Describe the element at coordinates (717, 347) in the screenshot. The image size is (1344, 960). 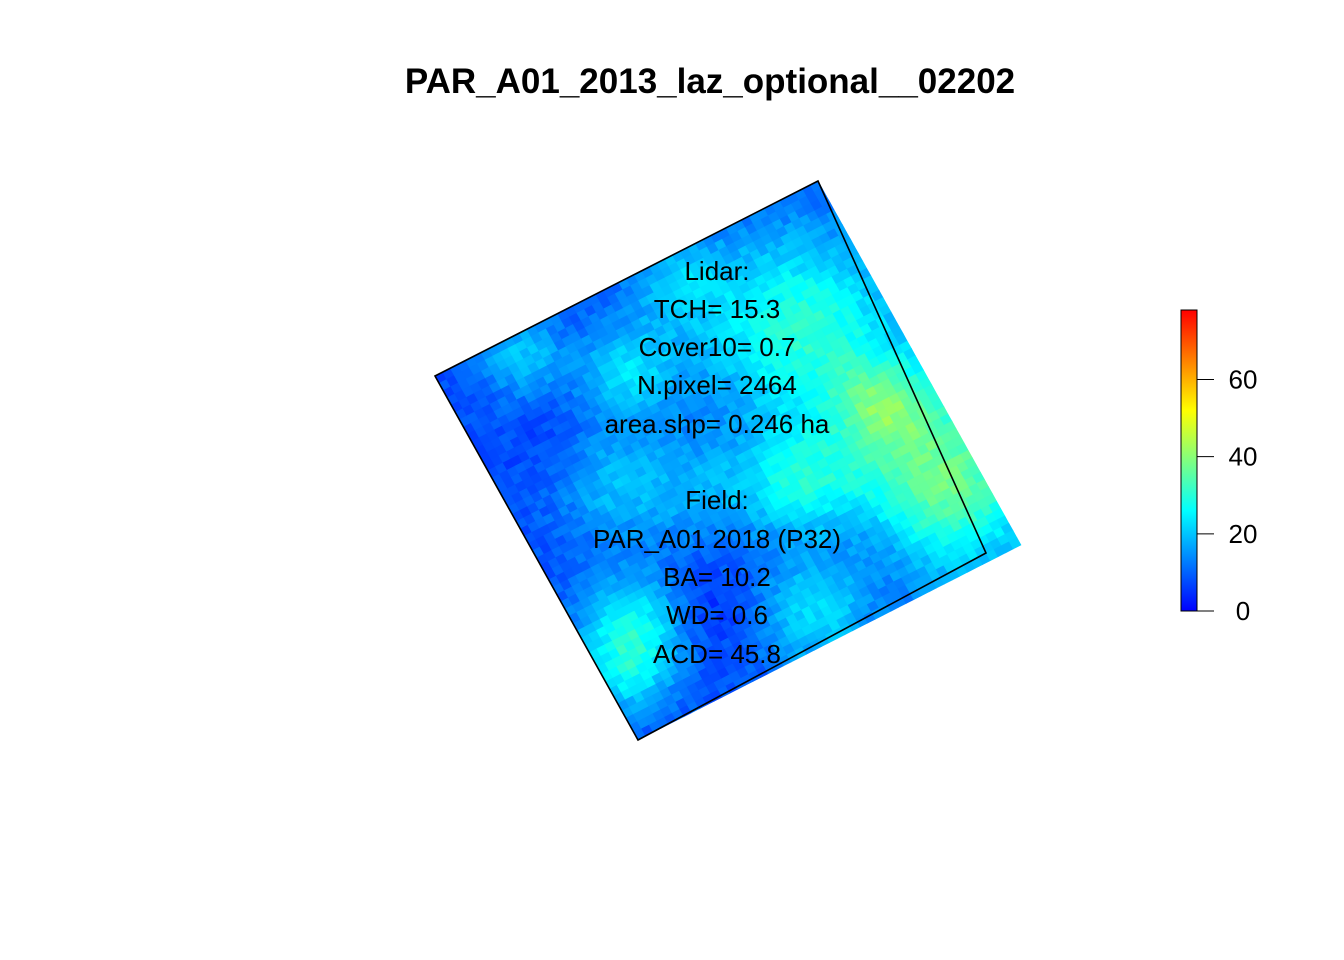
I see `lidar-cover10: Cover10= 0.7` at that location.